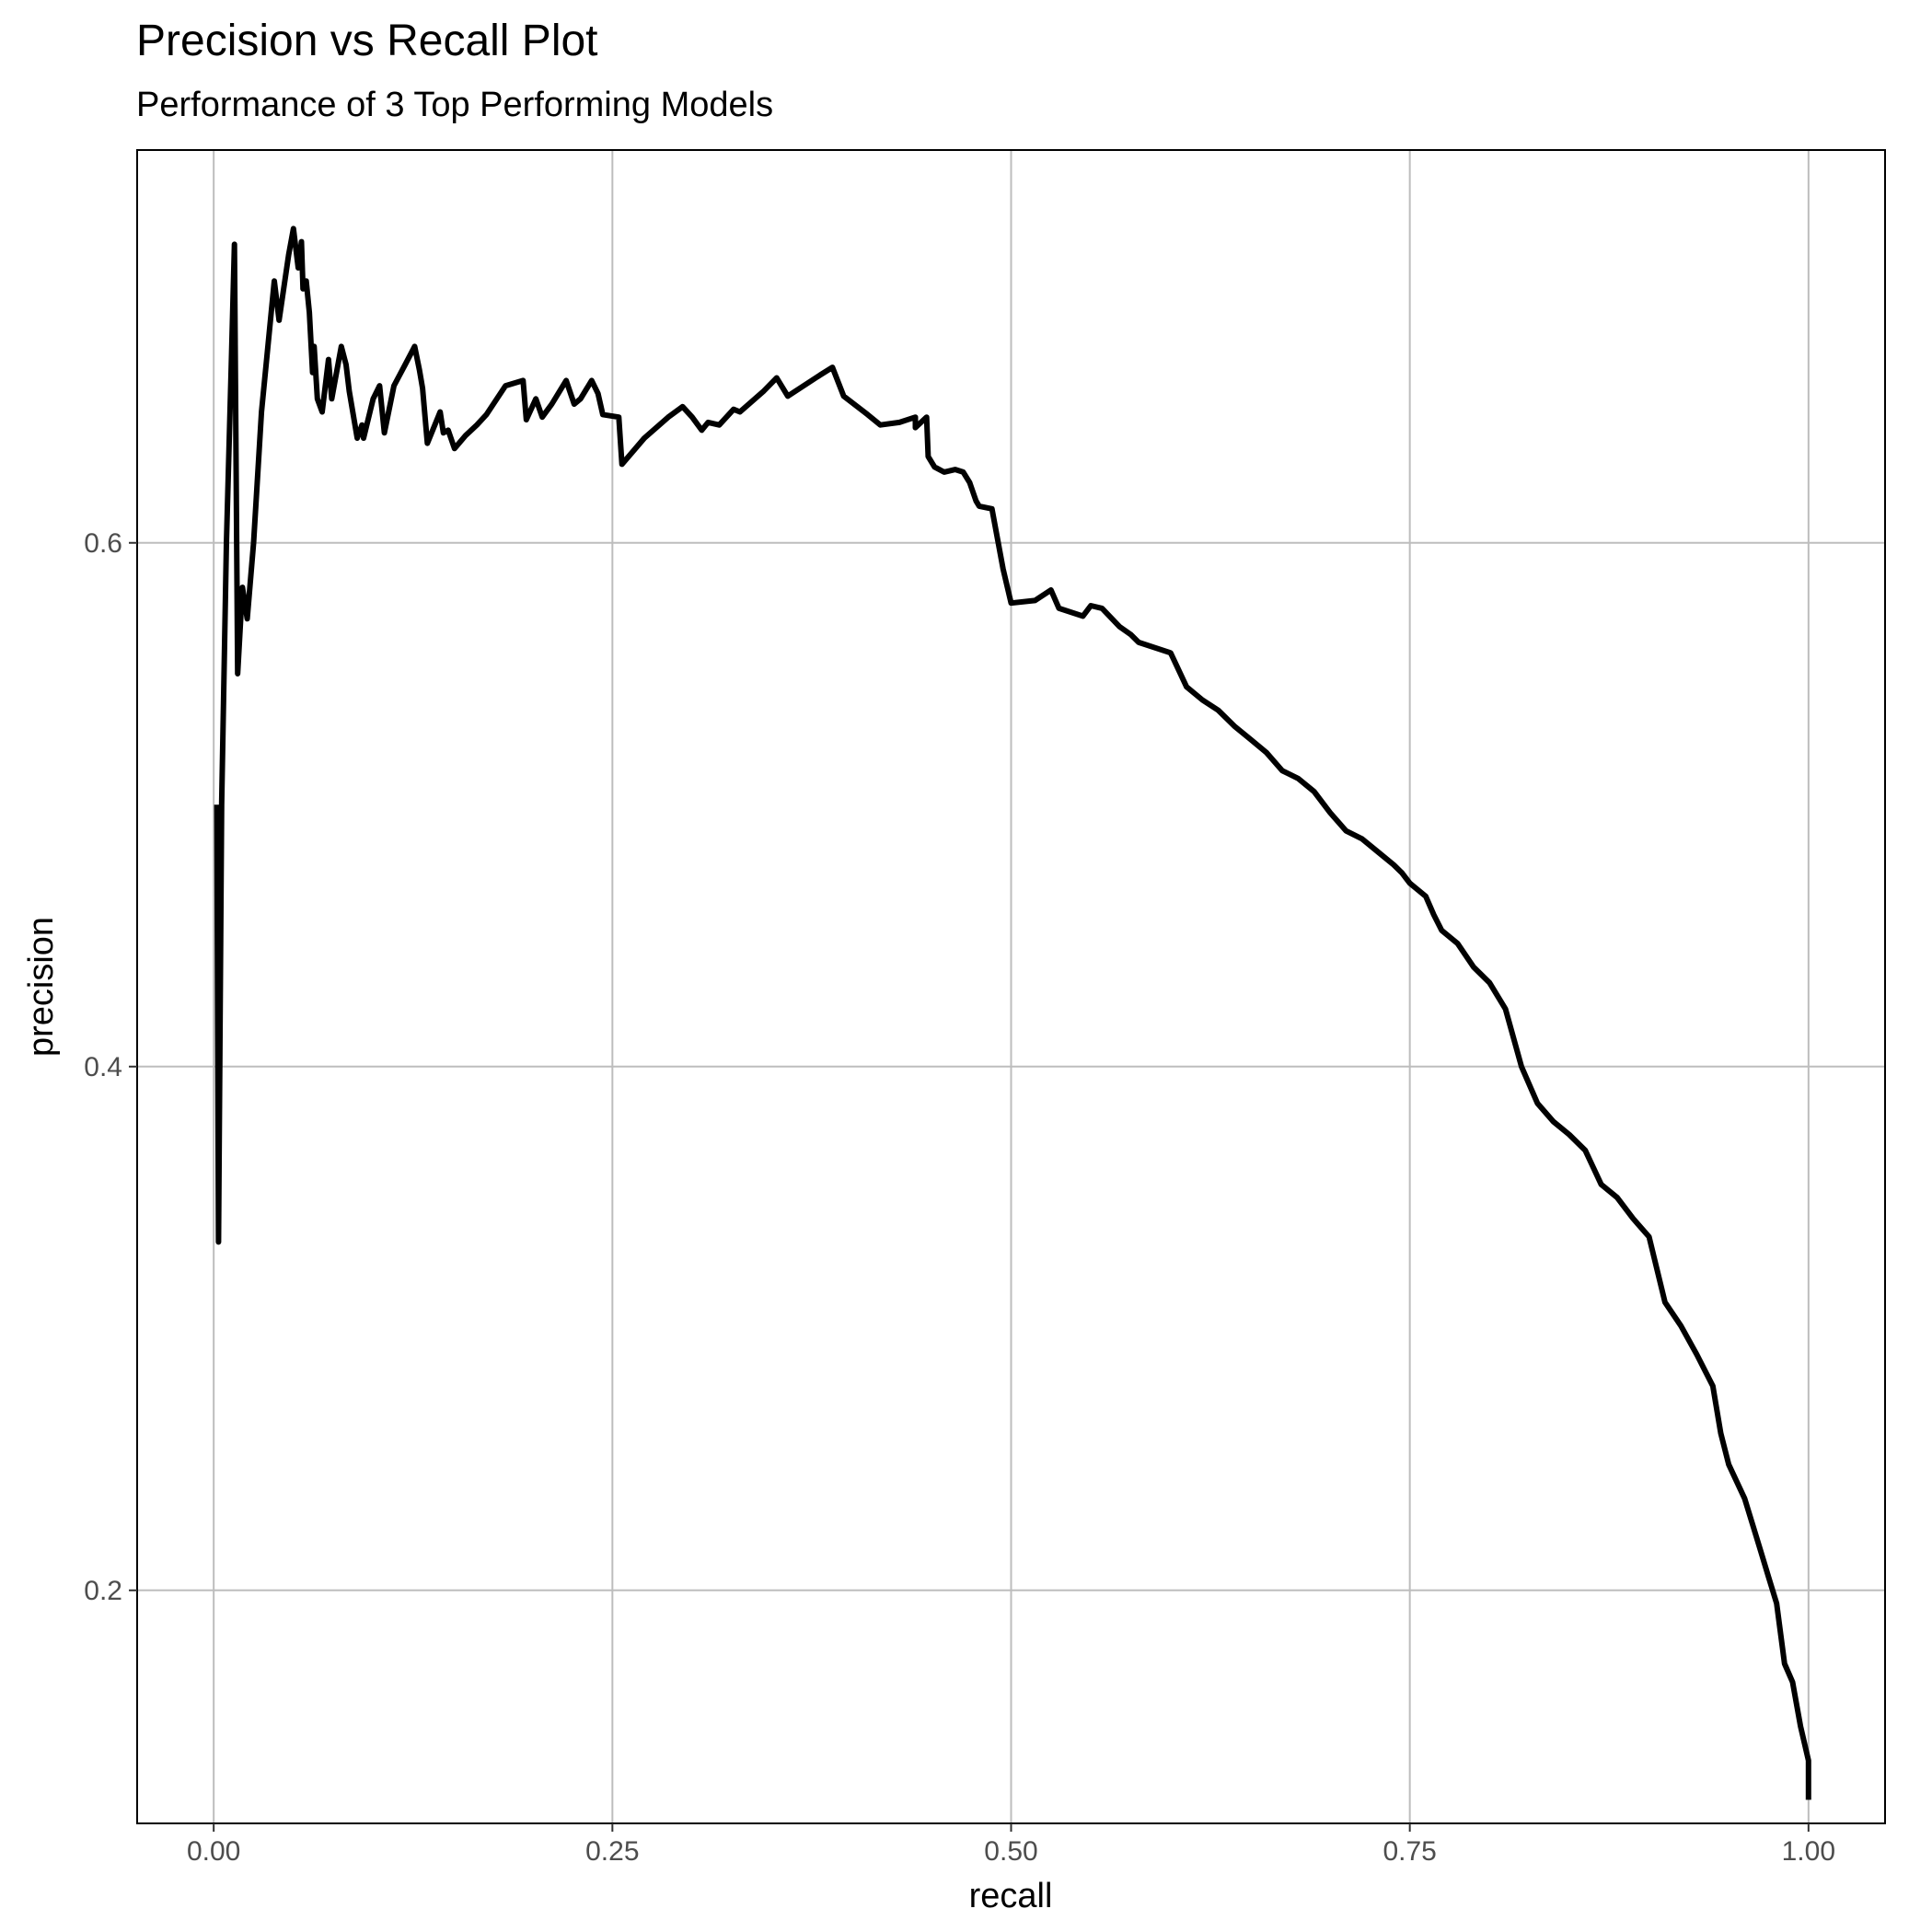  I want to click on x-tick-label: 0.50, so click(1011, 1852).